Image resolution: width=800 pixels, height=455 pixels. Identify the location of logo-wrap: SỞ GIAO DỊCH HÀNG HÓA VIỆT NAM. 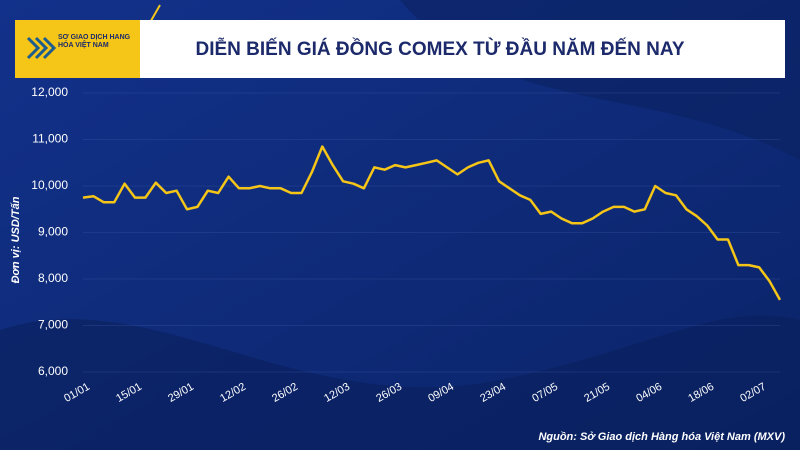
(94, 41).